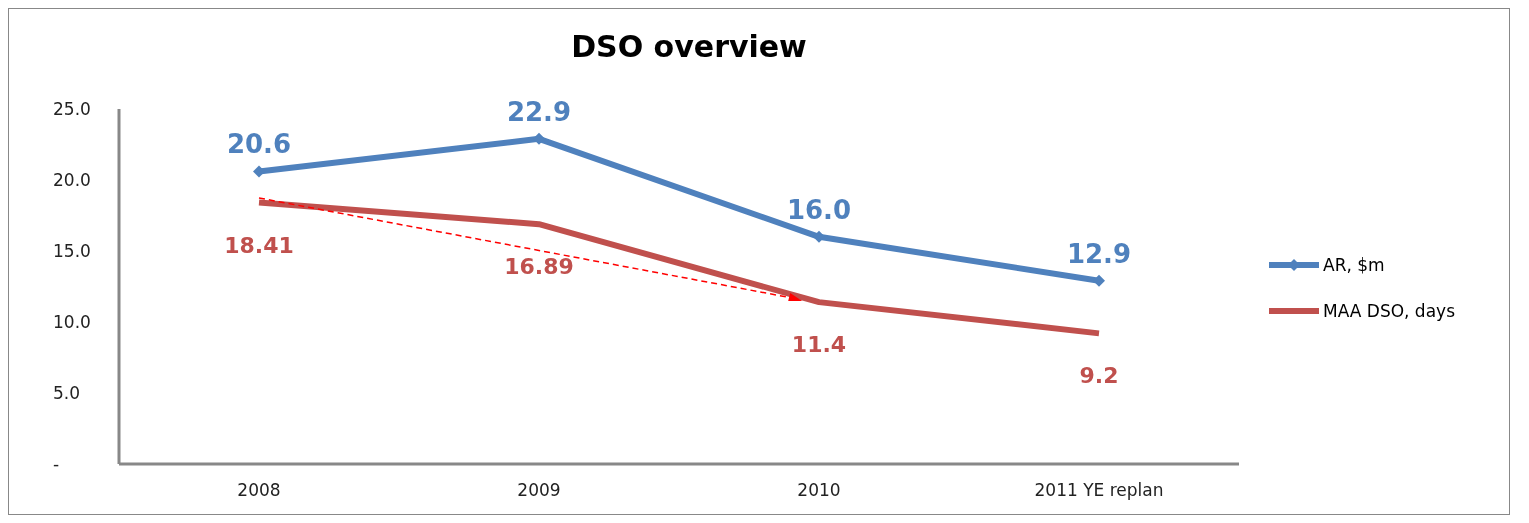 The height and width of the screenshot is (523, 1529). What do you see at coordinates (539, 490) in the screenshot?
I see `x-tick-label: 2009` at bounding box center [539, 490].